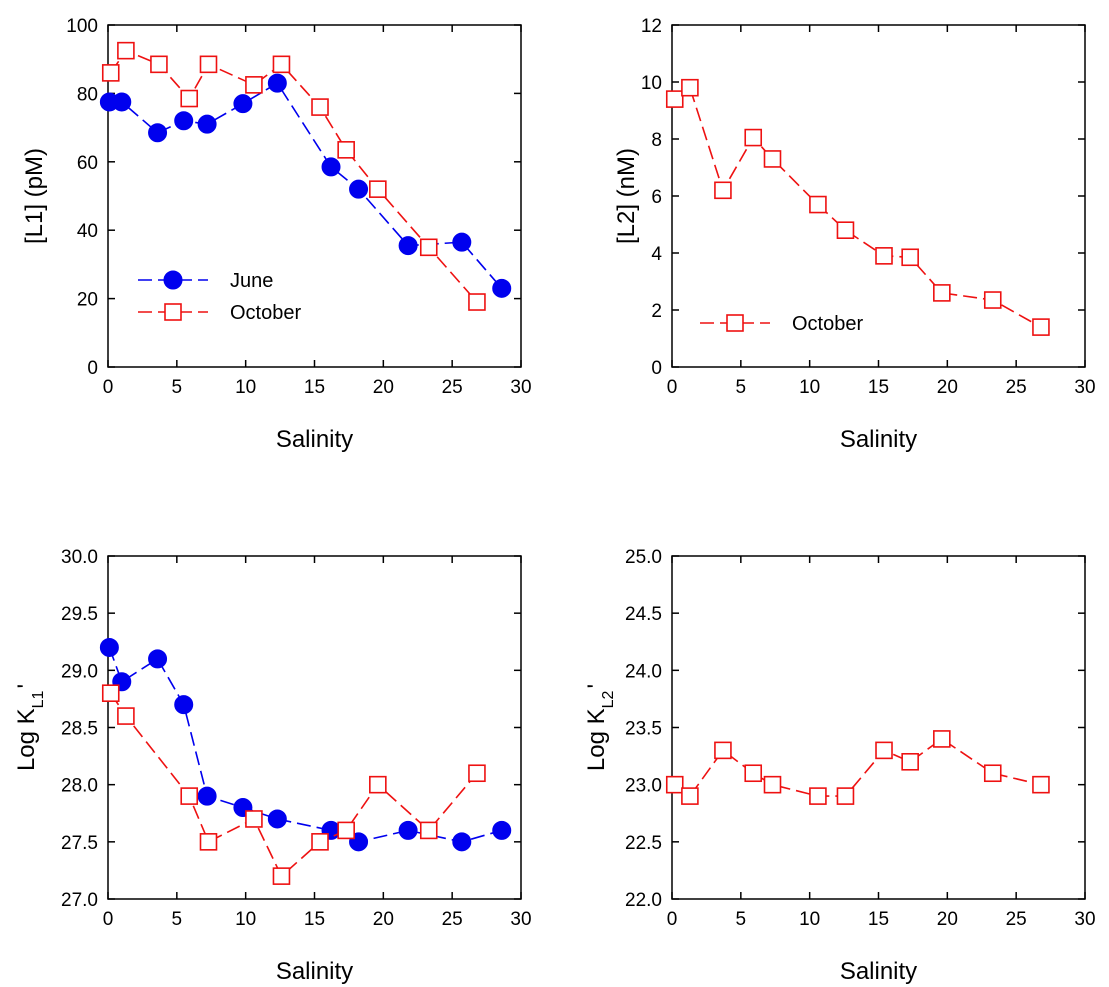 Image resolution: width=1109 pixels, height=987 pixels. I want to click on y-tick-label: 27.5, so click(79, 843).